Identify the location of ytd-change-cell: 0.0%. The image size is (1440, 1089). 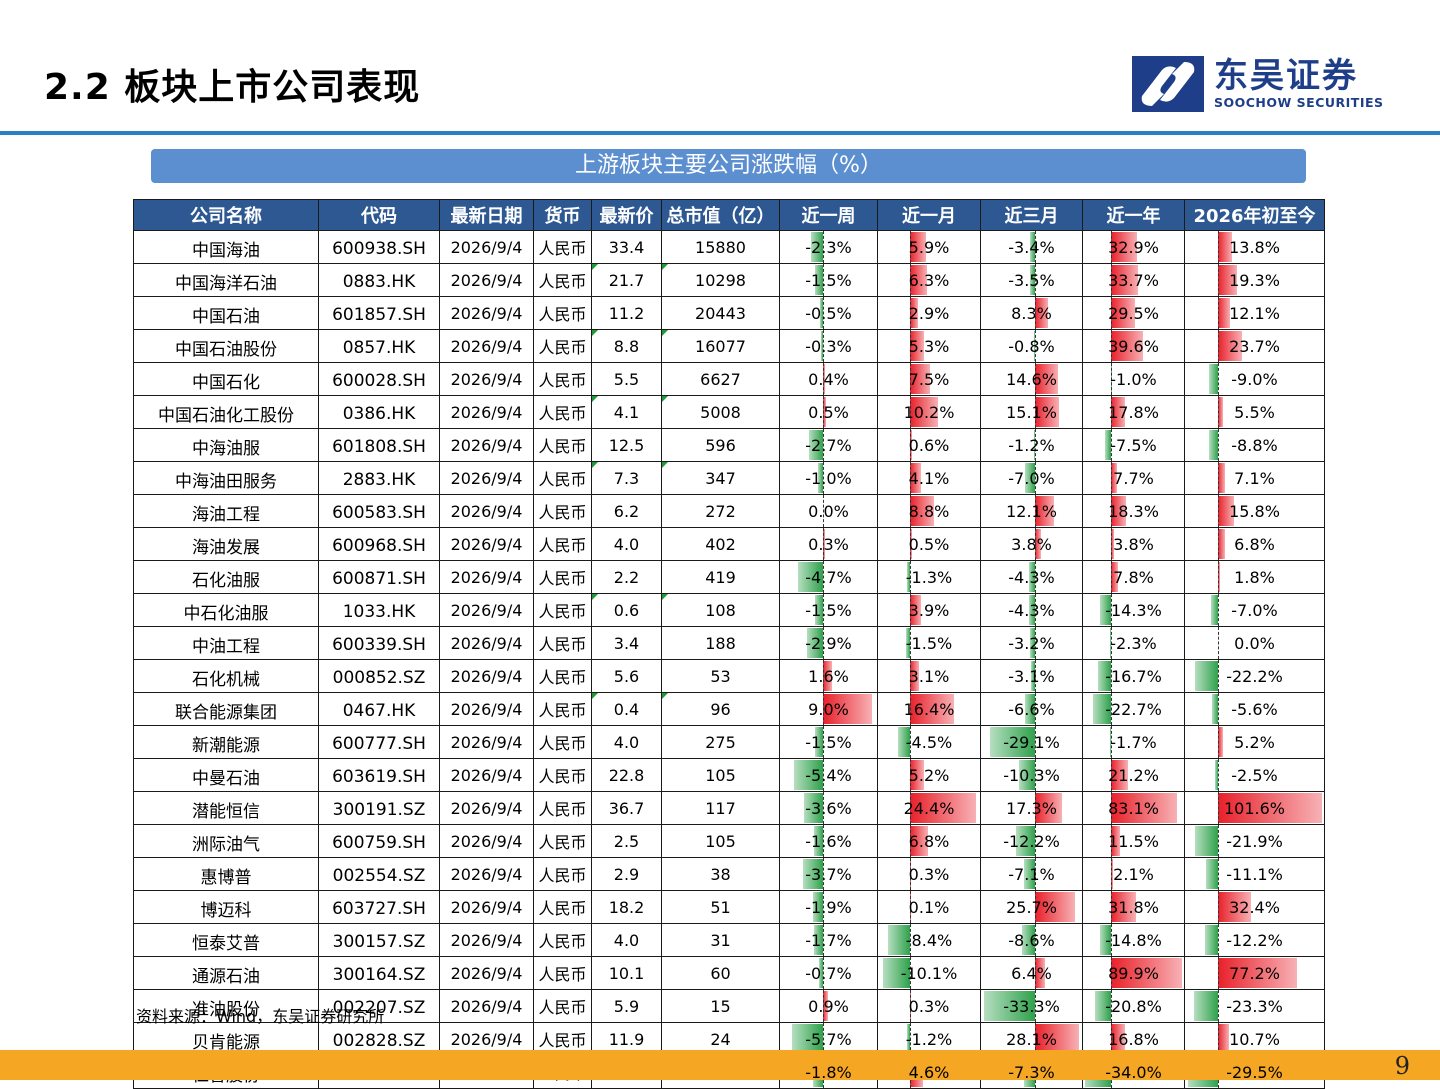
(1255, 643).